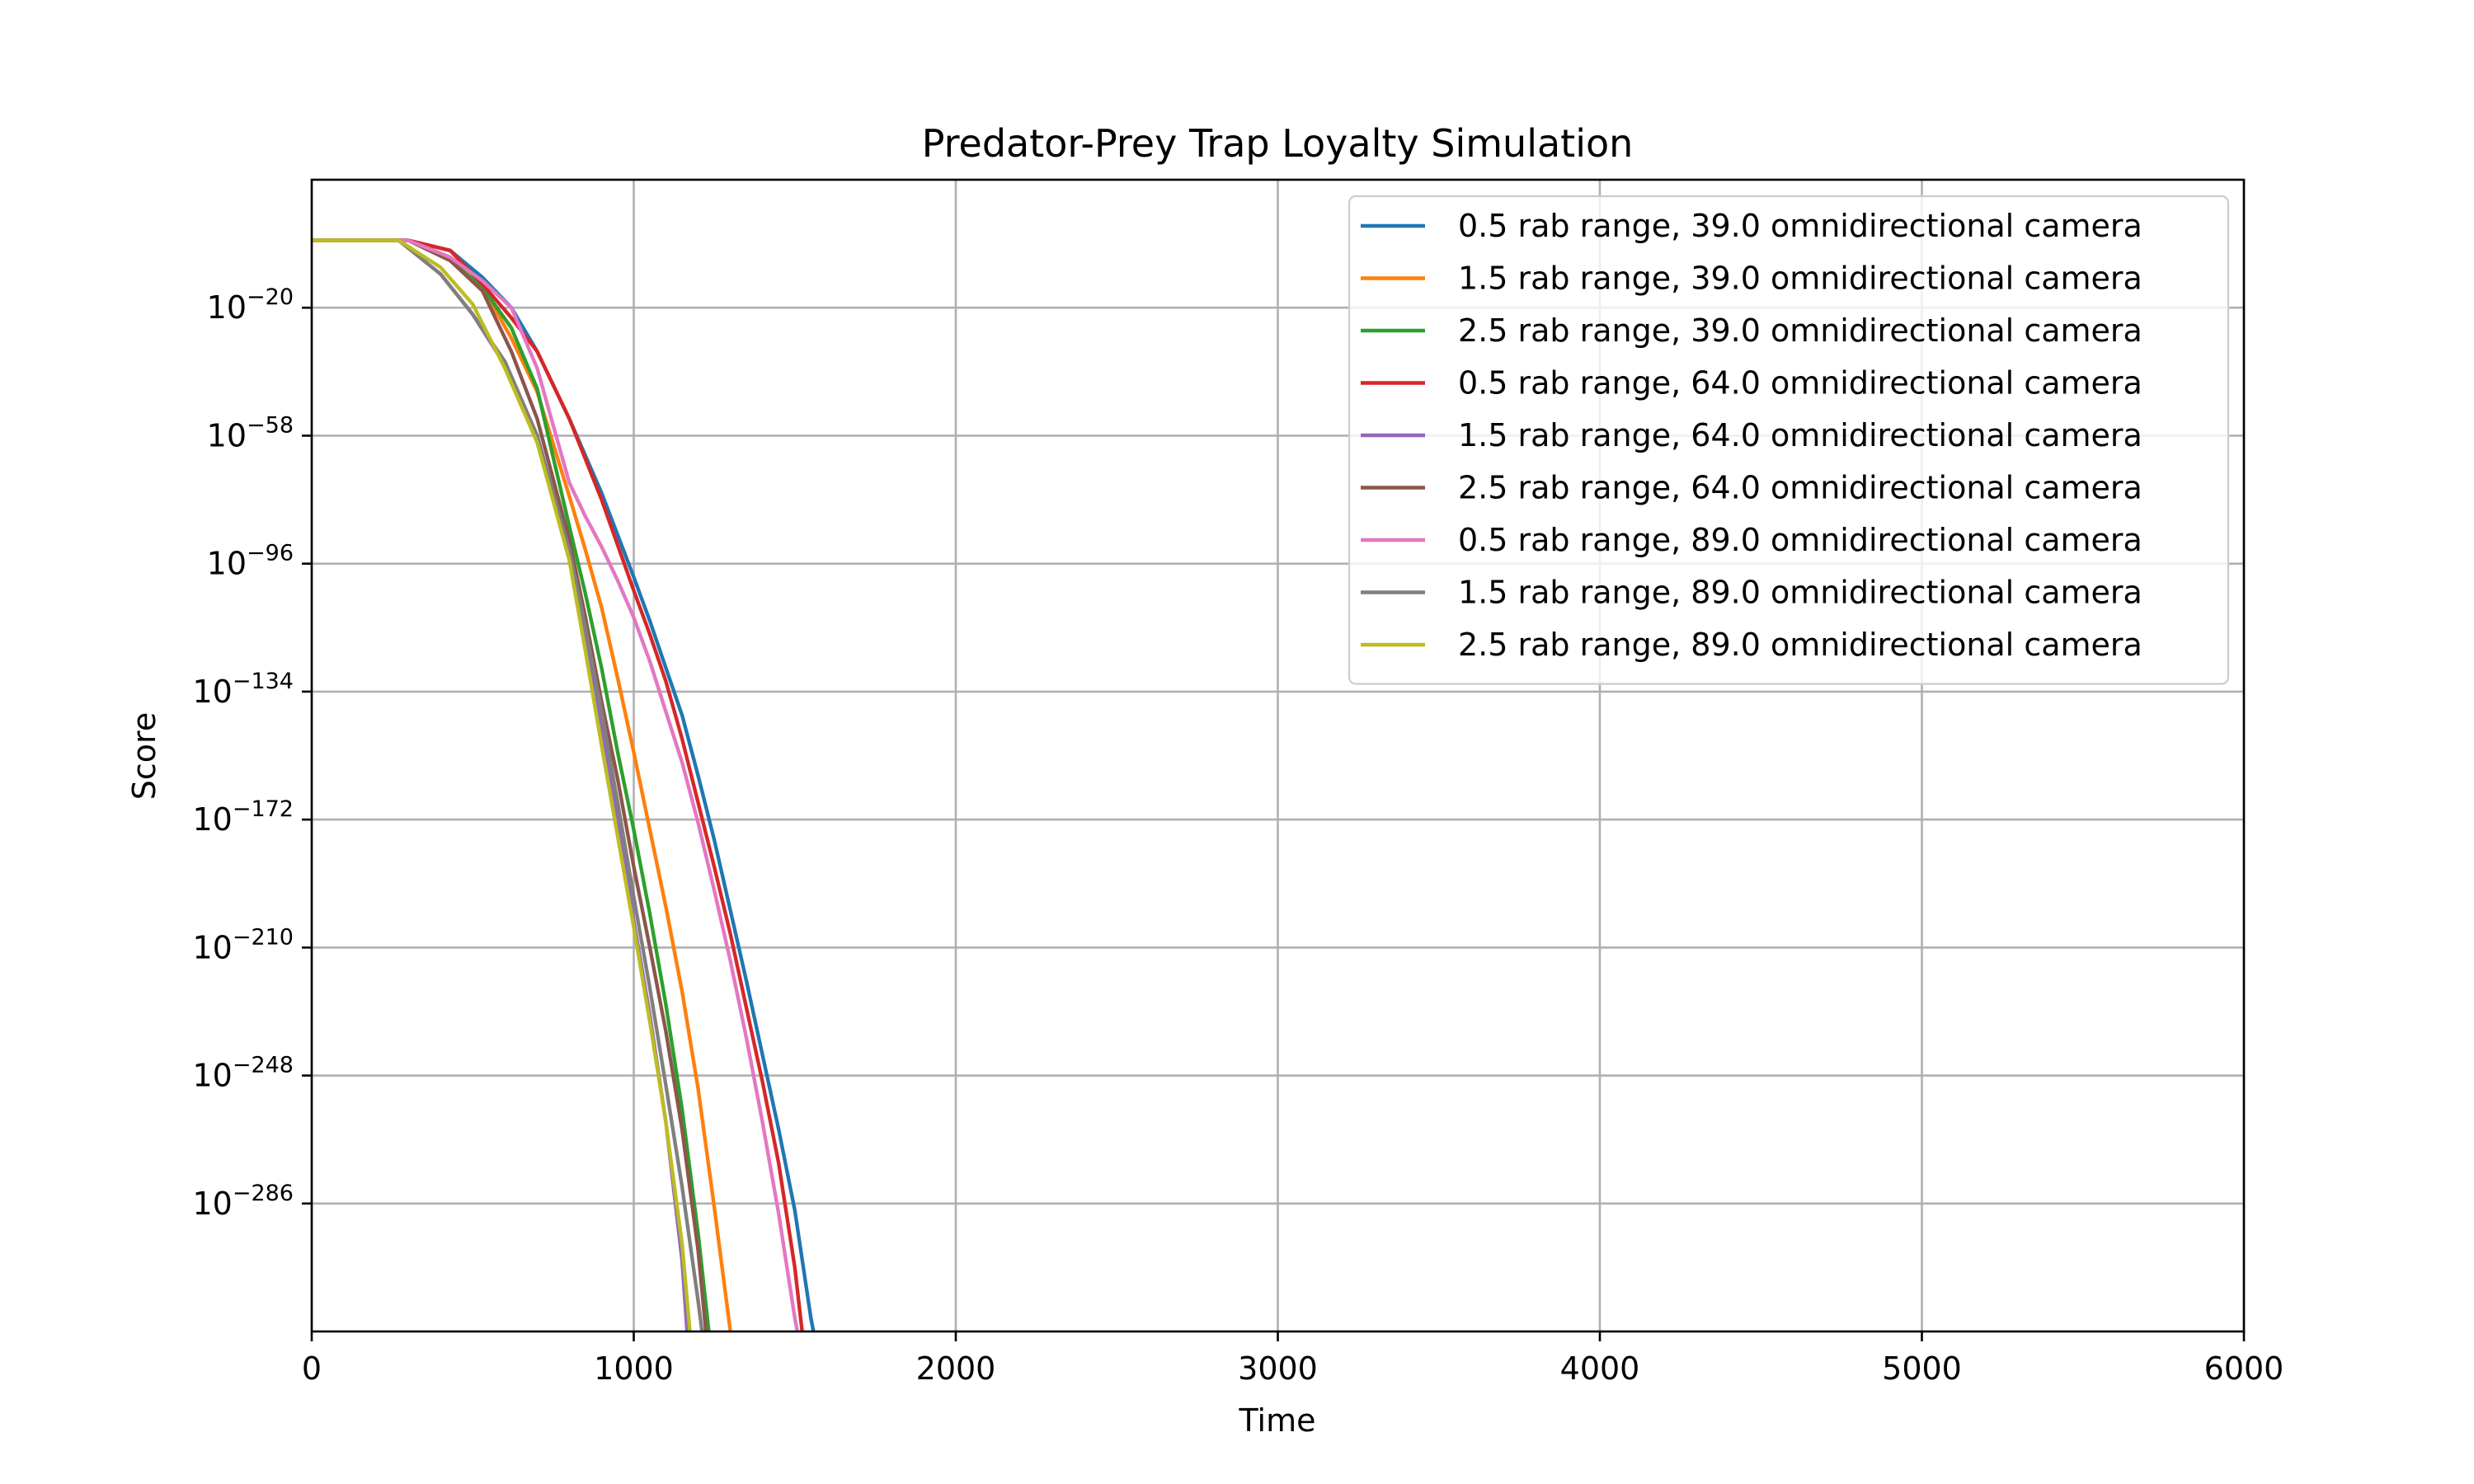  Describe the element at coordinates (312, 1368) in the screenshot. I see `x-tick-label: 0` at that location.